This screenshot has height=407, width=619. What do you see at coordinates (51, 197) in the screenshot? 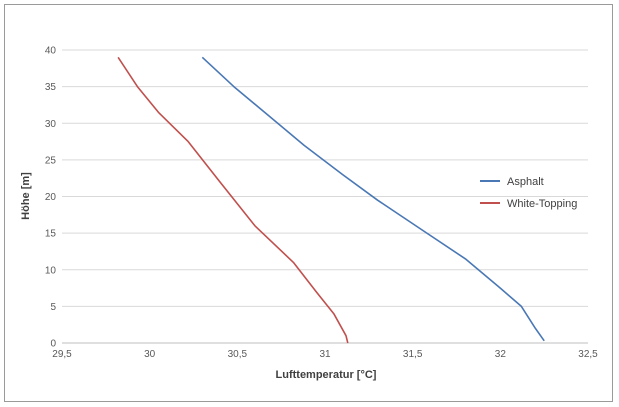
I see `y-tick-label: 20` at bounding box center [51, 197].